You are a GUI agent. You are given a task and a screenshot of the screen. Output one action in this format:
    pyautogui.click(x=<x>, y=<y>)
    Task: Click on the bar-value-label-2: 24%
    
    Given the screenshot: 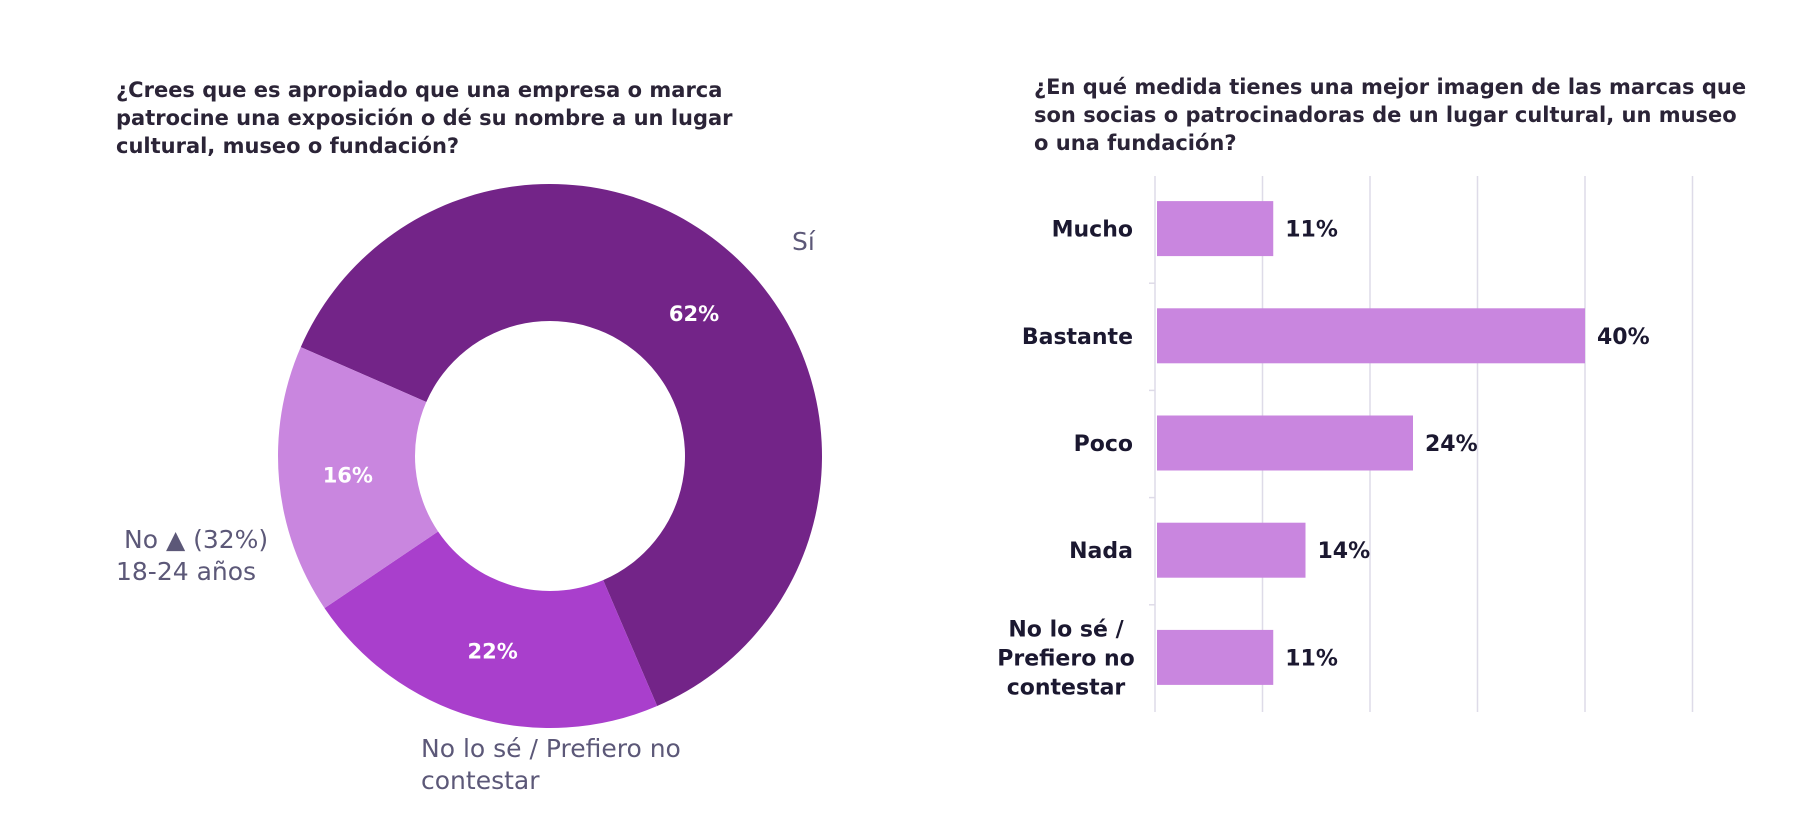 What is the action you would take?
    pyautogui.click(x=1451, y=444)
    